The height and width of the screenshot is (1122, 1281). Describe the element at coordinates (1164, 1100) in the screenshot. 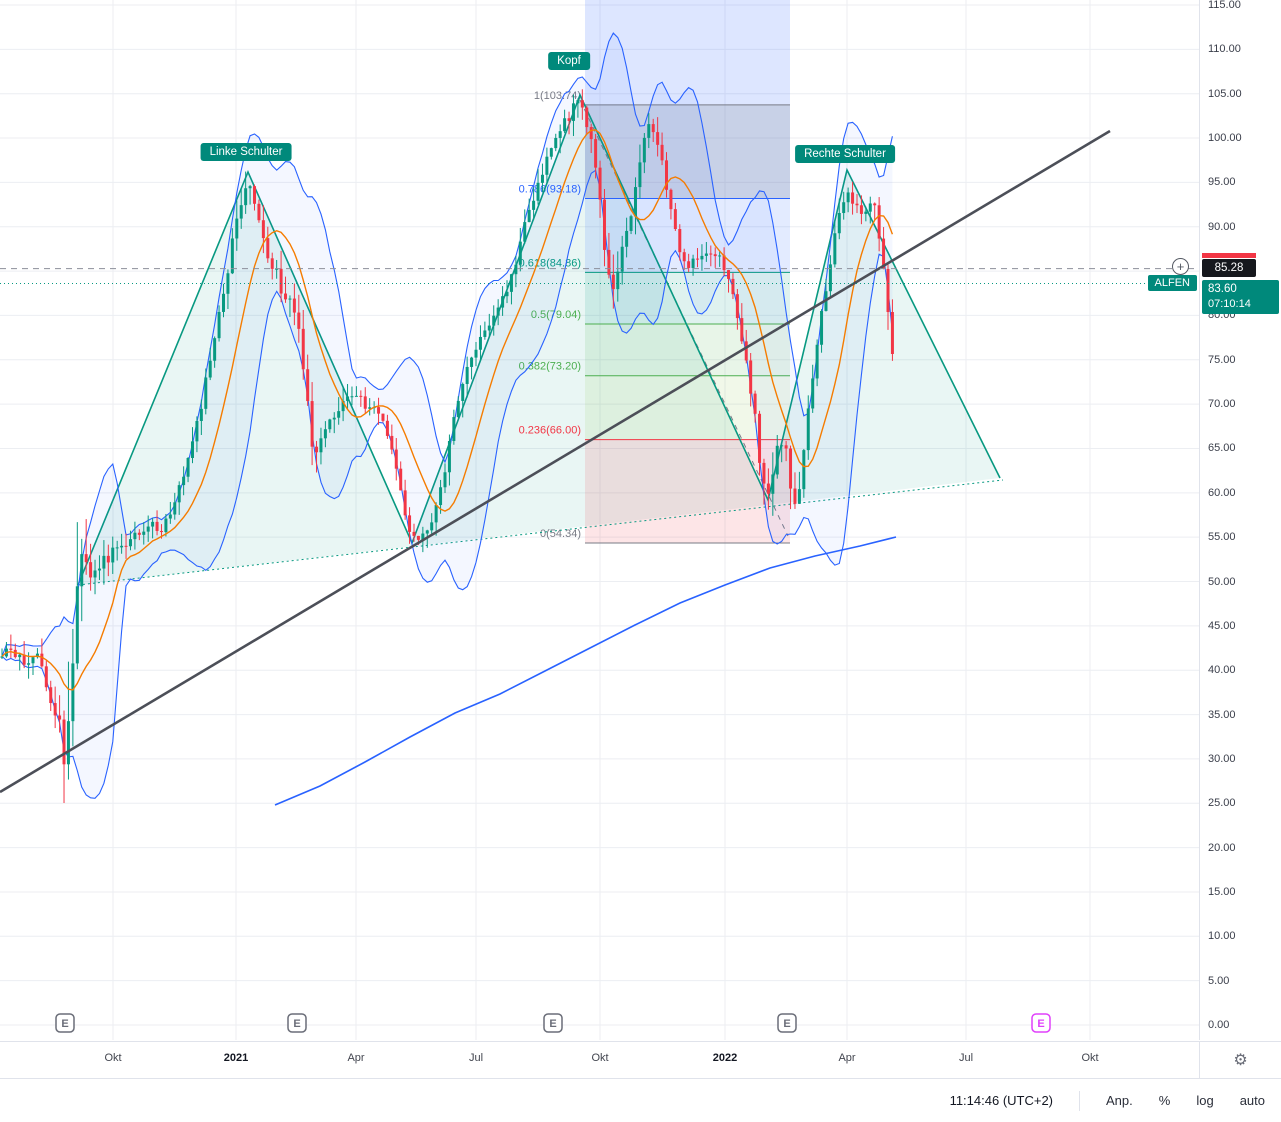

I see `percent-scale-button: %` at that location.